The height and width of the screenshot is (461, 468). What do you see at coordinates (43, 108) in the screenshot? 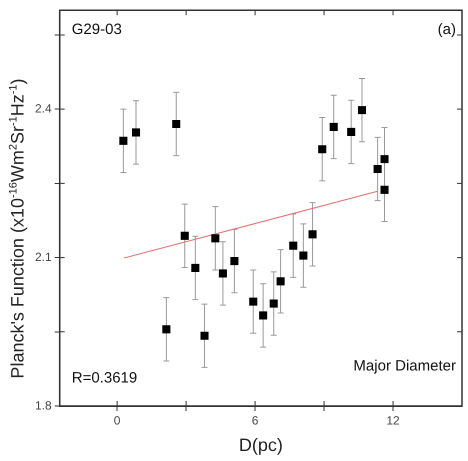
I see `y-tick-label: 2.4` at bounding box center [43, 108].